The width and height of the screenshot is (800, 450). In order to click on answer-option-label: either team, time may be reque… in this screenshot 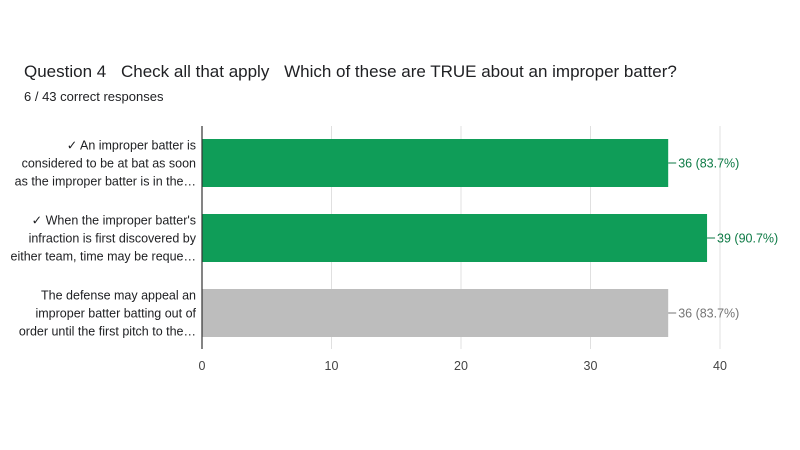, I will do `click(104, 257)`.